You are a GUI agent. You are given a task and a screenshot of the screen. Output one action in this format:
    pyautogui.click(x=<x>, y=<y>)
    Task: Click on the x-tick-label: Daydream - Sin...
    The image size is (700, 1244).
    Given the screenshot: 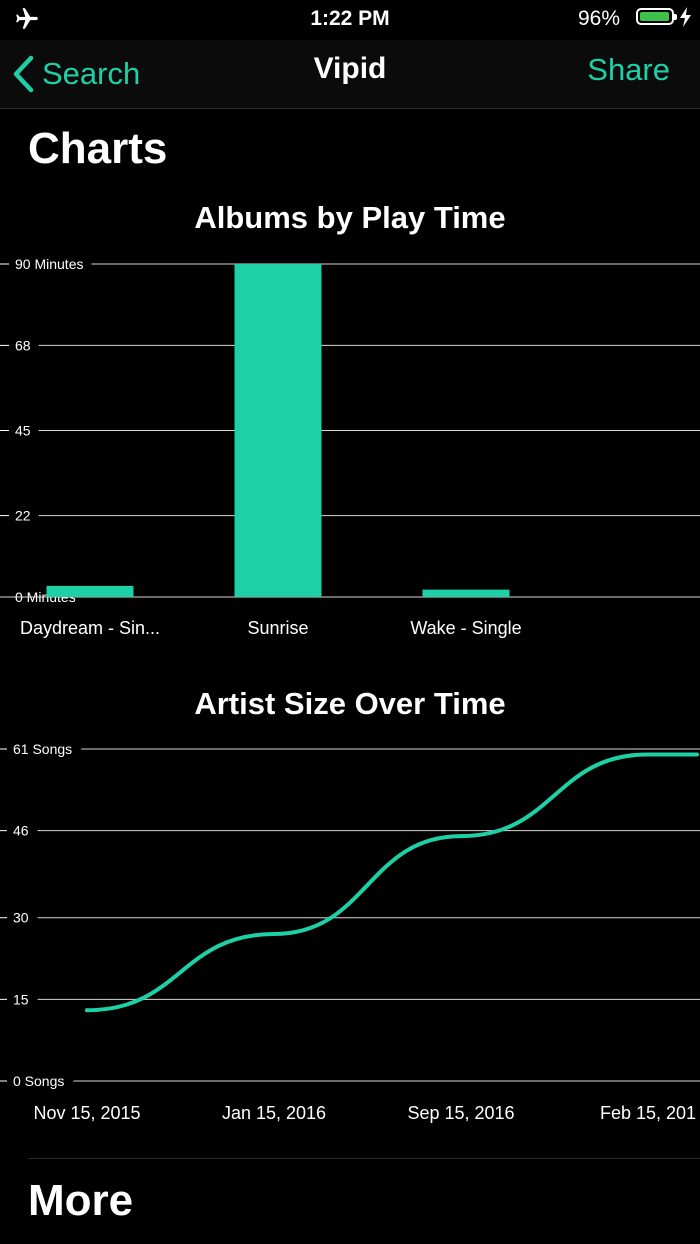 What is the action you would take?
    pyautogui.click(x=90, y=628)
    